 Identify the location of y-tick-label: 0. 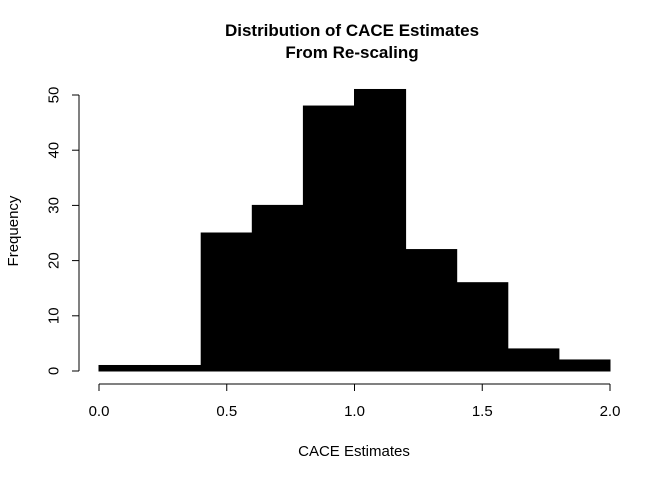
(54, 371).